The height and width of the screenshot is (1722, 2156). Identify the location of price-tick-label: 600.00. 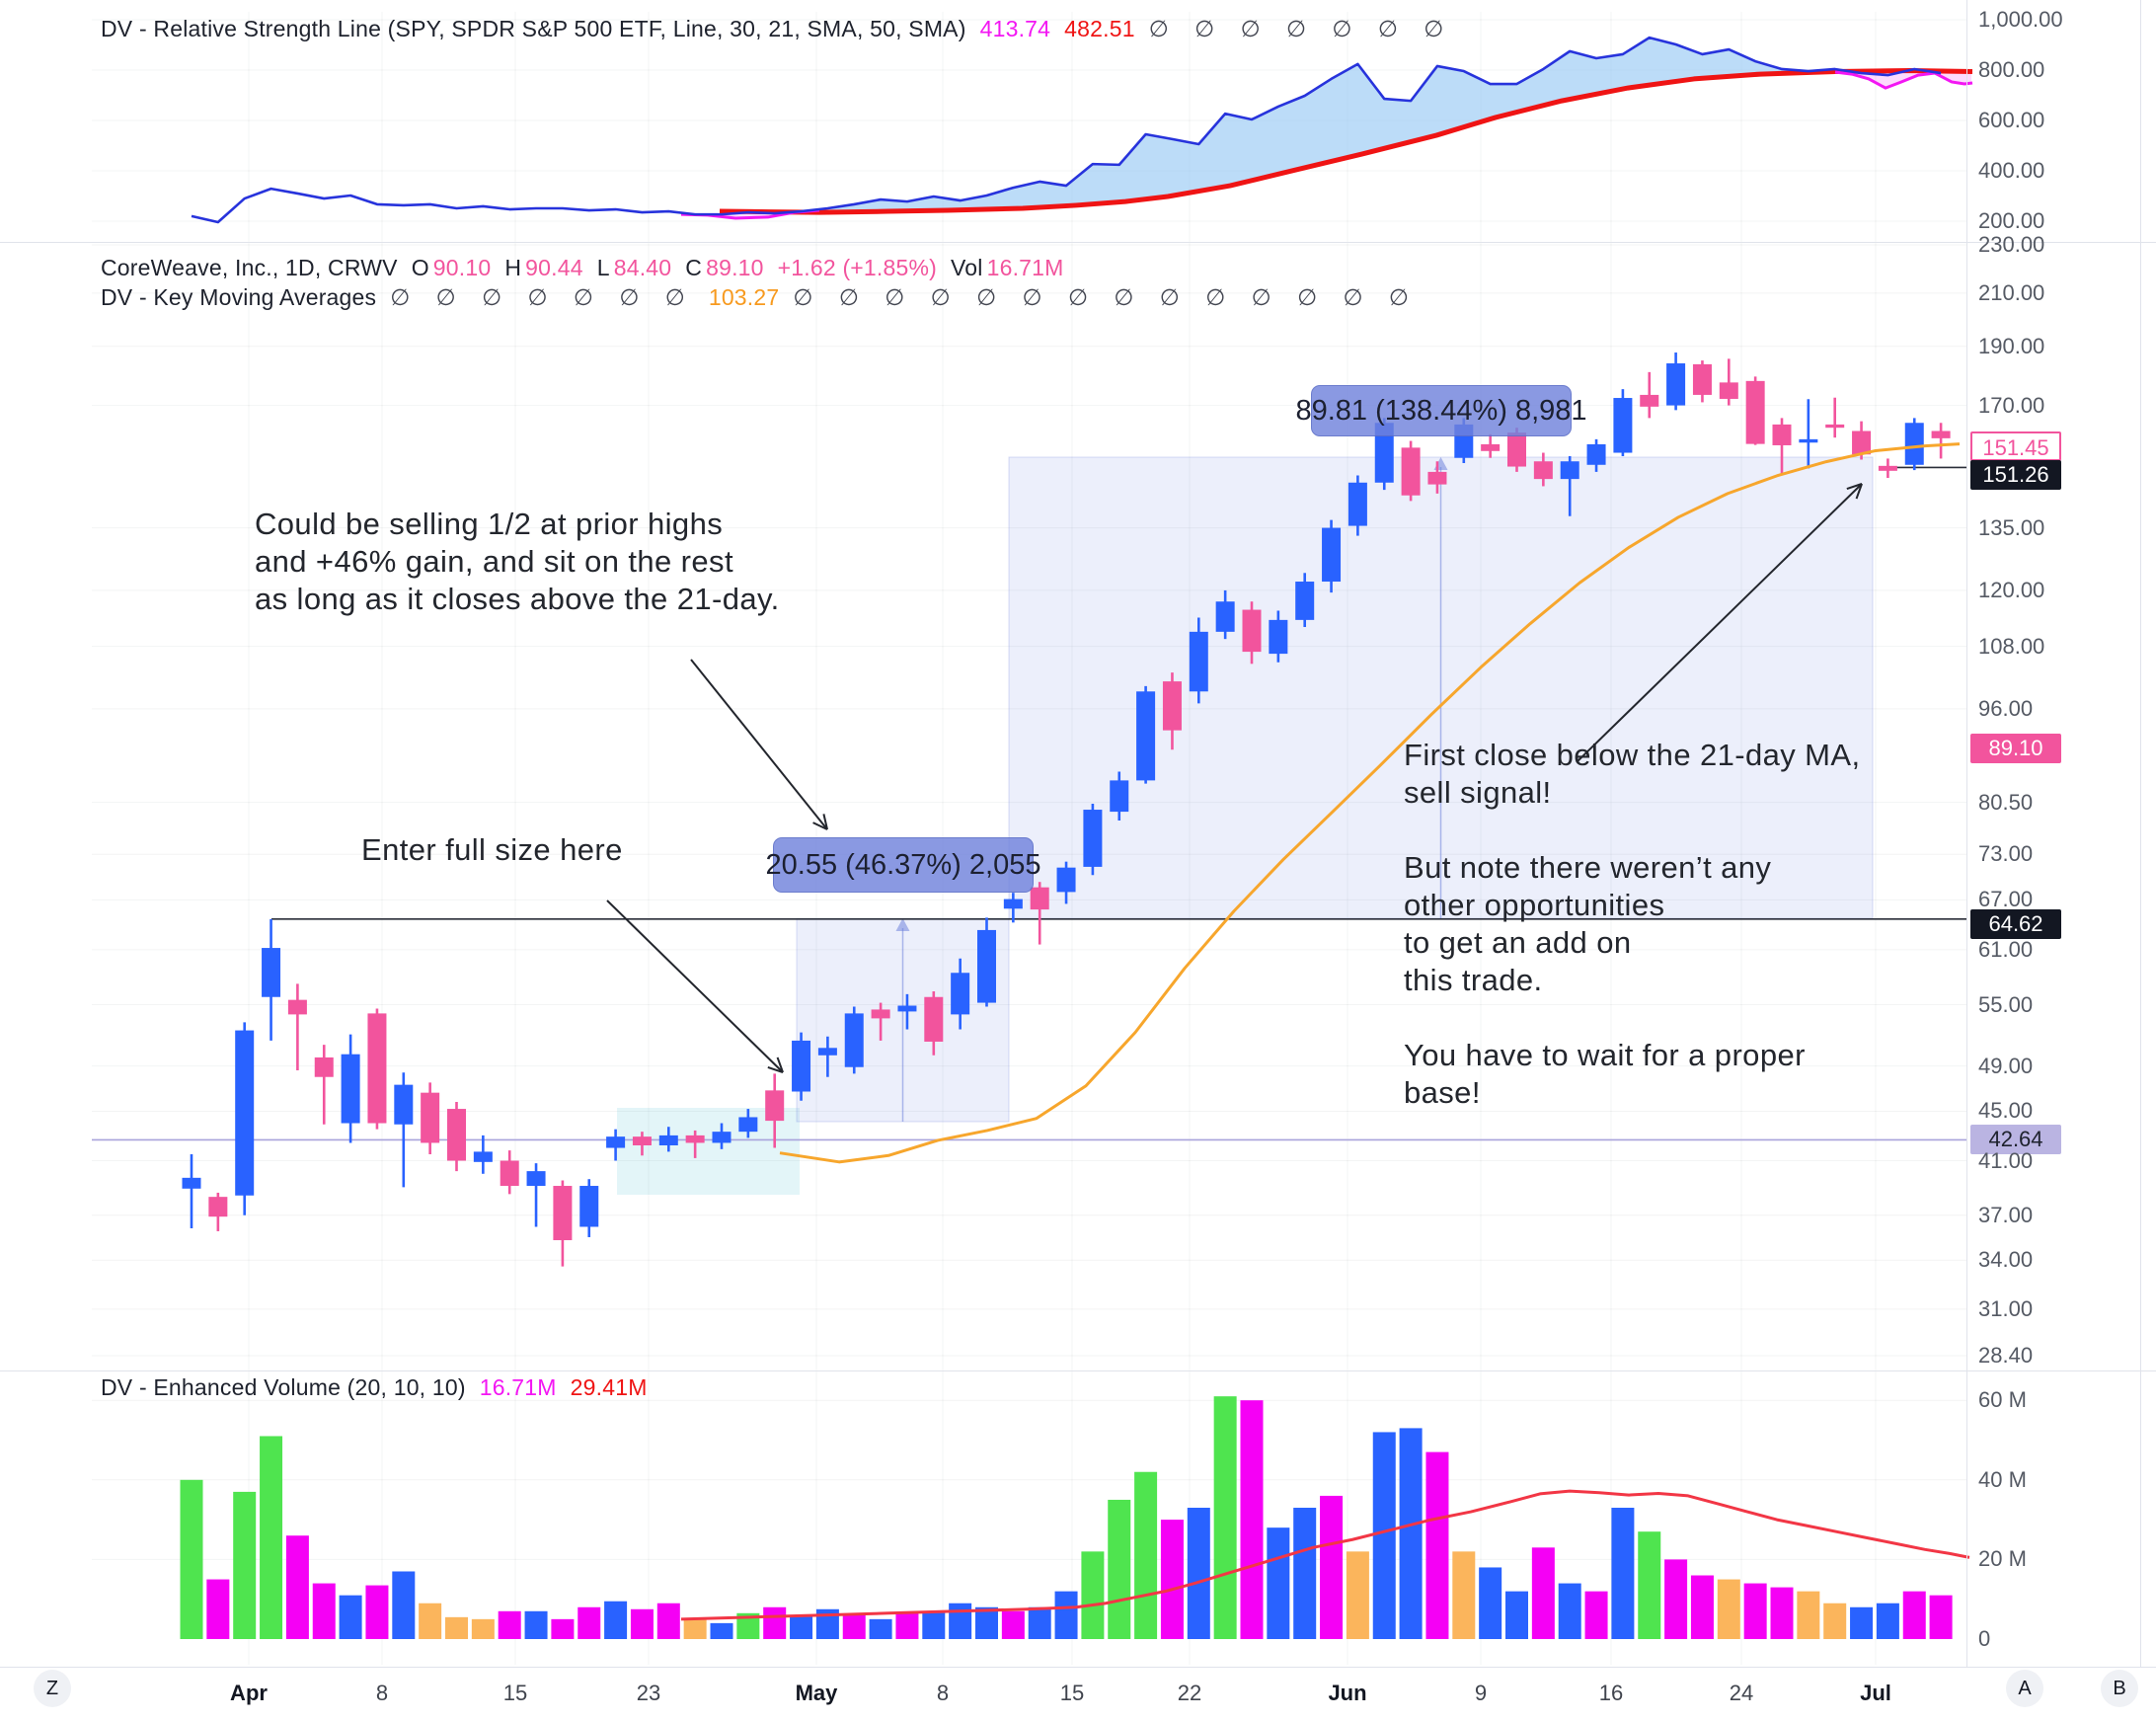
(2011, 120).